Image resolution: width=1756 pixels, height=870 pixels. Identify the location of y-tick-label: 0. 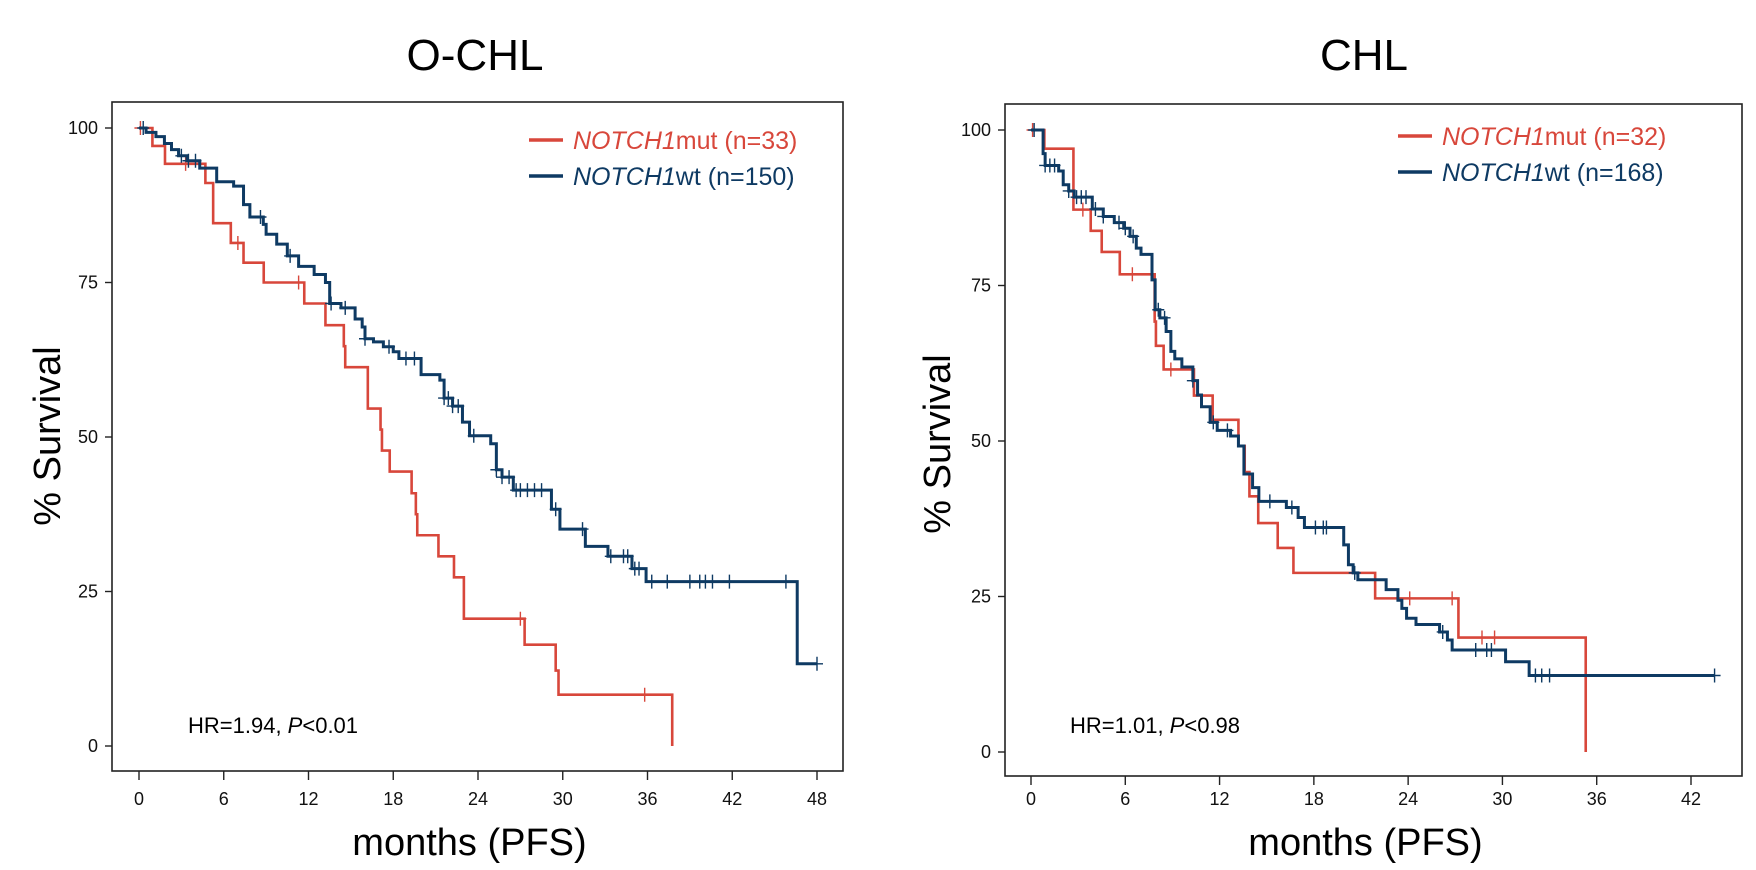
(986, 752).